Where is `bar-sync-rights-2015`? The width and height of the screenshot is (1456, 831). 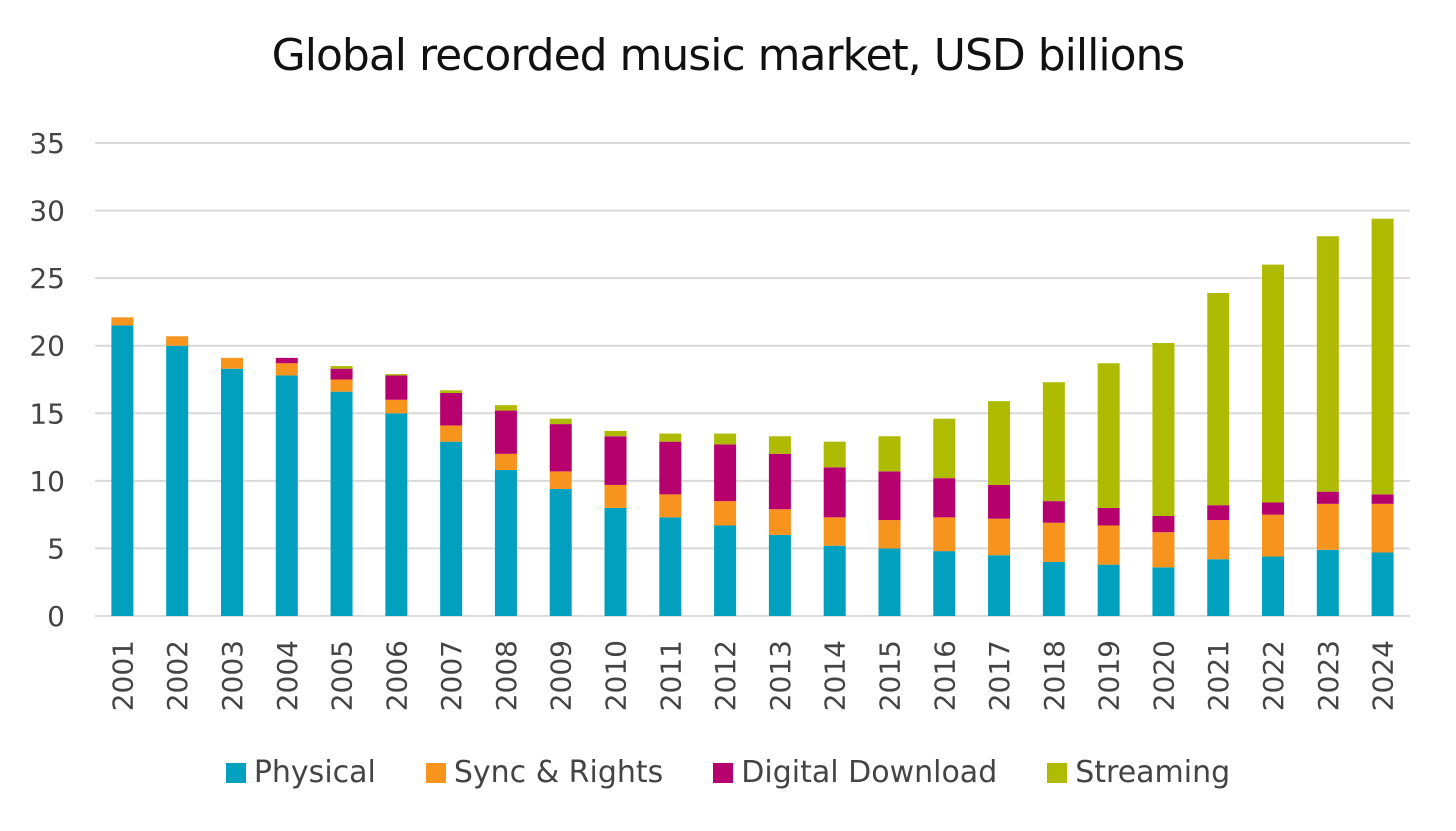 bar-sync-rights-2015 is located at coordinates (889, 534).